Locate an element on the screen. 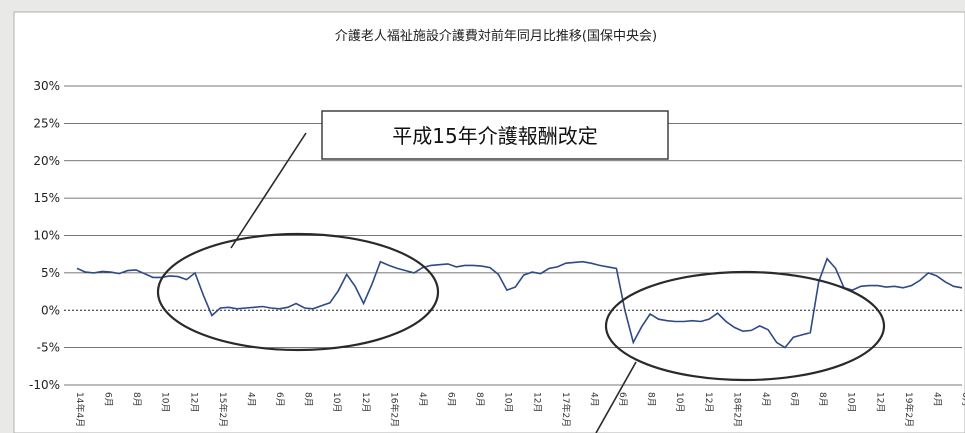  x-tick-label: 19年2月 is located at coordinates (909, 409).